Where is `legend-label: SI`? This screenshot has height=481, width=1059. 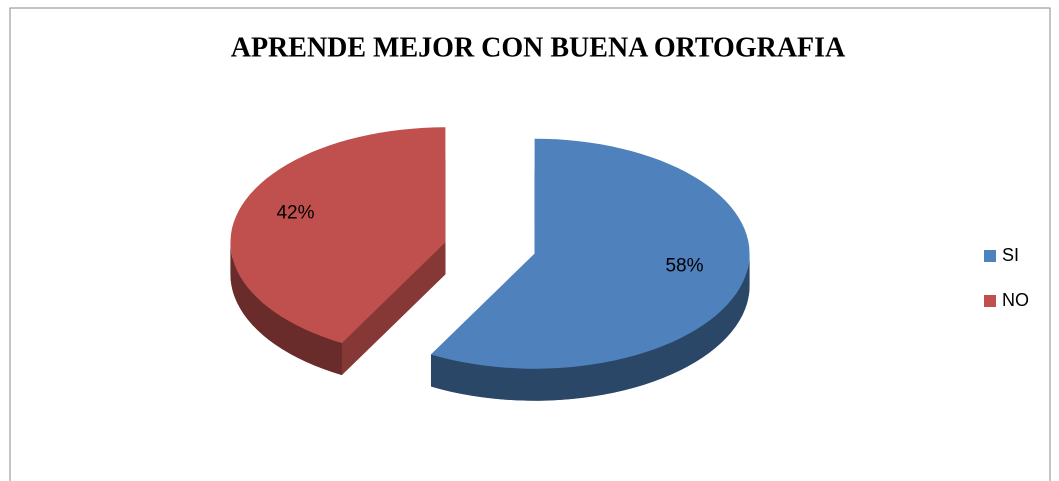 legend-label: SI is located at coordinates (1010, 255).